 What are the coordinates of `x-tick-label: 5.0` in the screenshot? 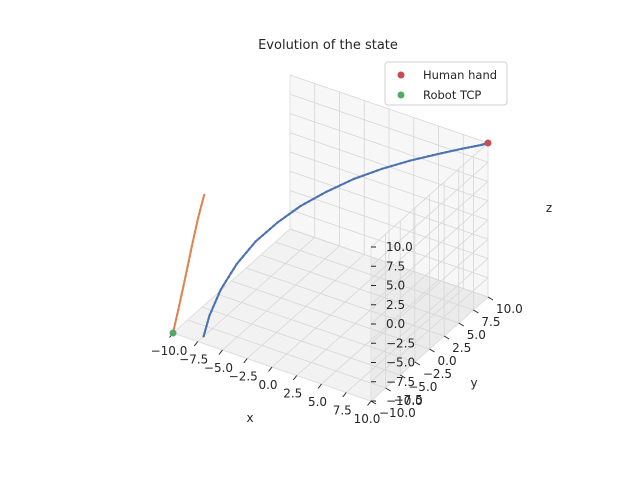 It's located at (317, 402).